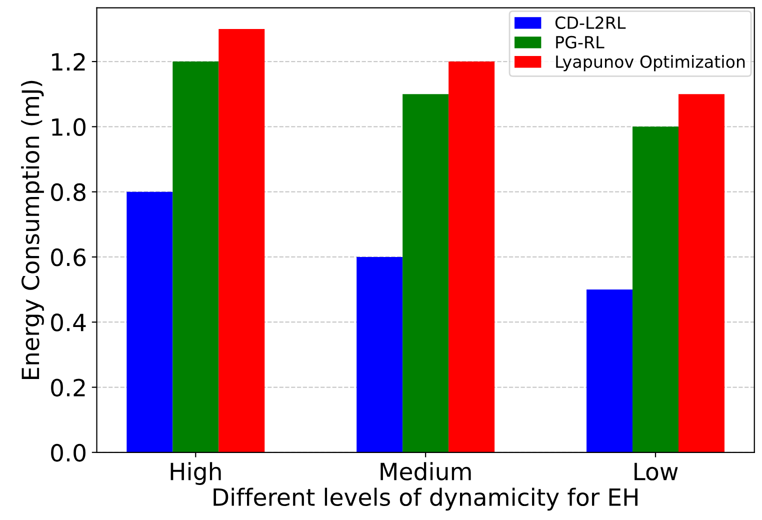 This screenshot has width=762, height=520. Describe the element at coordinates (32, 230) in the screenshot. I see `y-axis-title: Energy Consumption (mJ)` at that location.